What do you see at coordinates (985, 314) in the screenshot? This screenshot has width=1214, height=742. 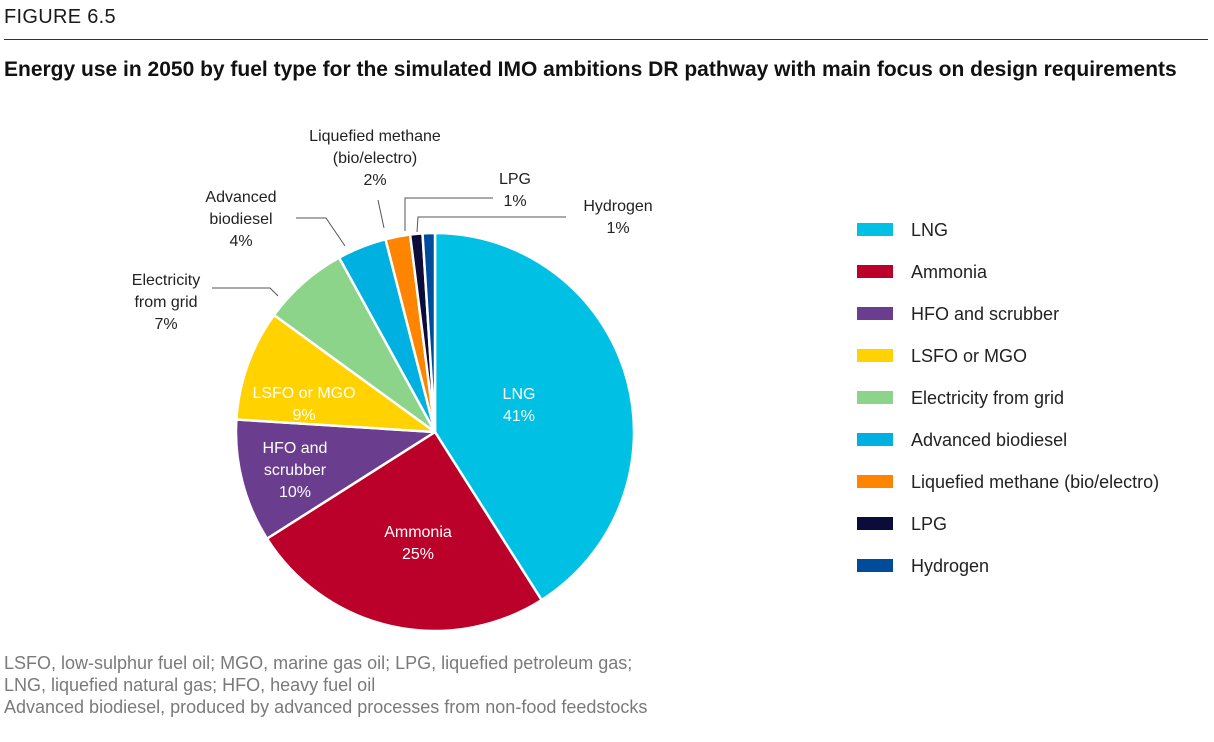 I see `legend-label: HFO and scrubber` at bounding box center [985, 314].